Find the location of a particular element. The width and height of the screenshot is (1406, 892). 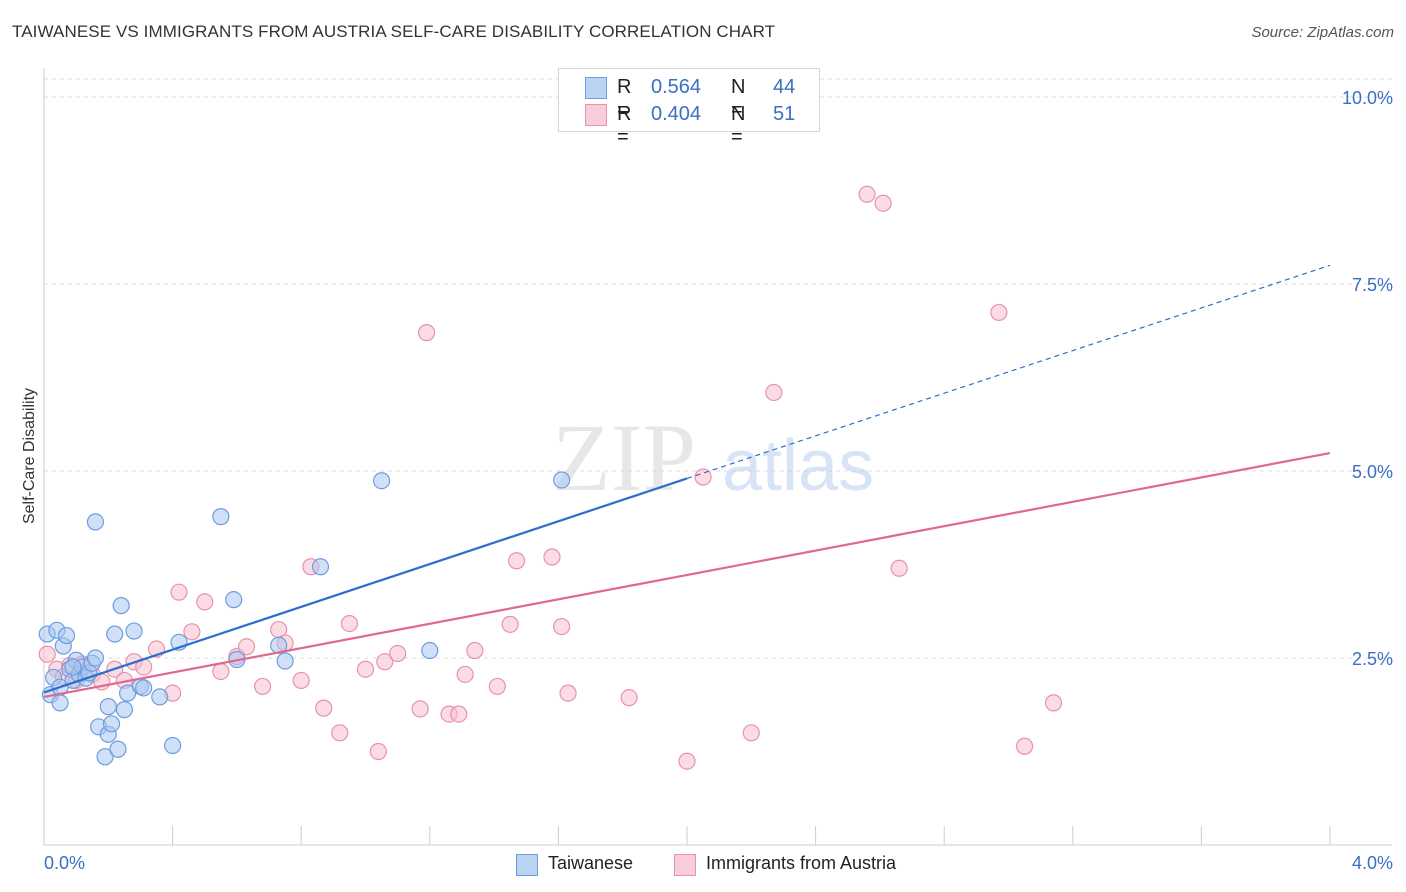

legend-n-value: 44 is located at coordinates (784, 87).